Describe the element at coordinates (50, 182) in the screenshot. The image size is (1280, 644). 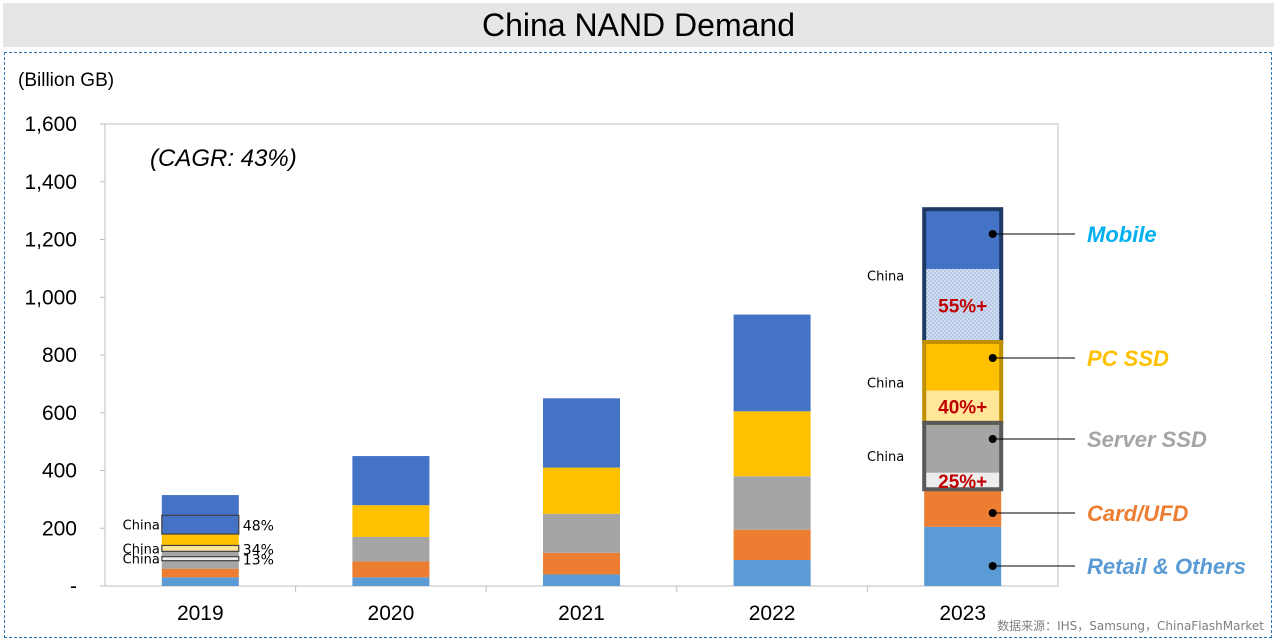
I see `y-tick-label: 1,400` at that location.